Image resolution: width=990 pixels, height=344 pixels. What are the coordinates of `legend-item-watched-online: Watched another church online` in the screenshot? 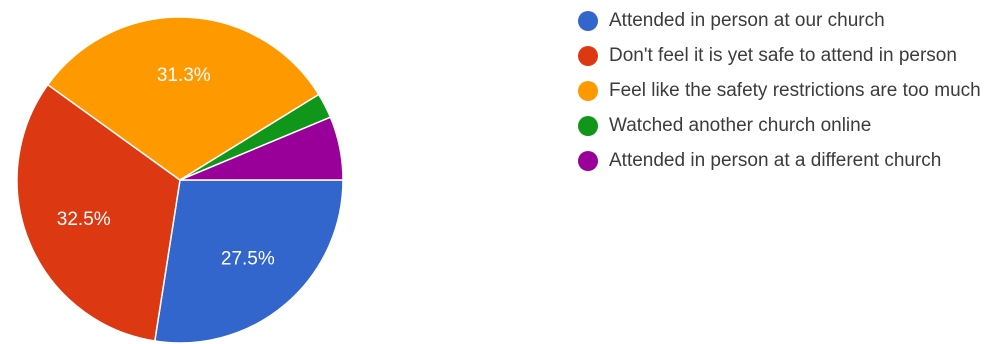 It's located at (783, 127).